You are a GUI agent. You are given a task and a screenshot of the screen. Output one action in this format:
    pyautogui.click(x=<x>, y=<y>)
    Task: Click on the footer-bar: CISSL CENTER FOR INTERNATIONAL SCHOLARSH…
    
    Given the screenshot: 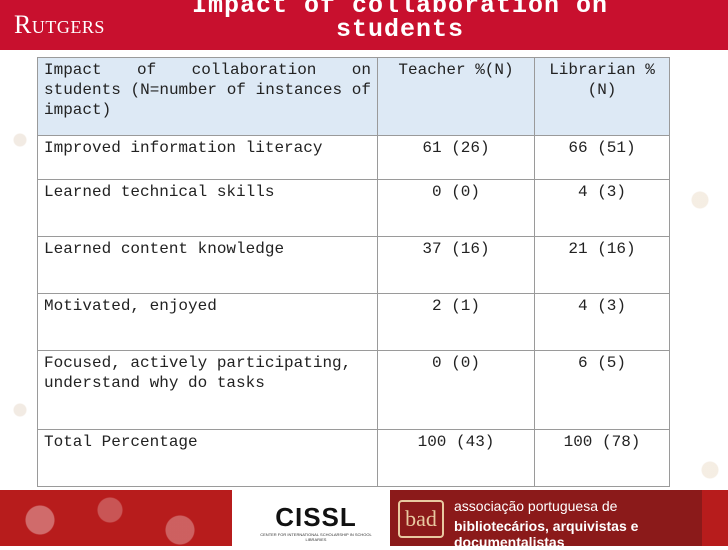 What is the action you would take?
    pyautogui.click(x=364, y=520)
    